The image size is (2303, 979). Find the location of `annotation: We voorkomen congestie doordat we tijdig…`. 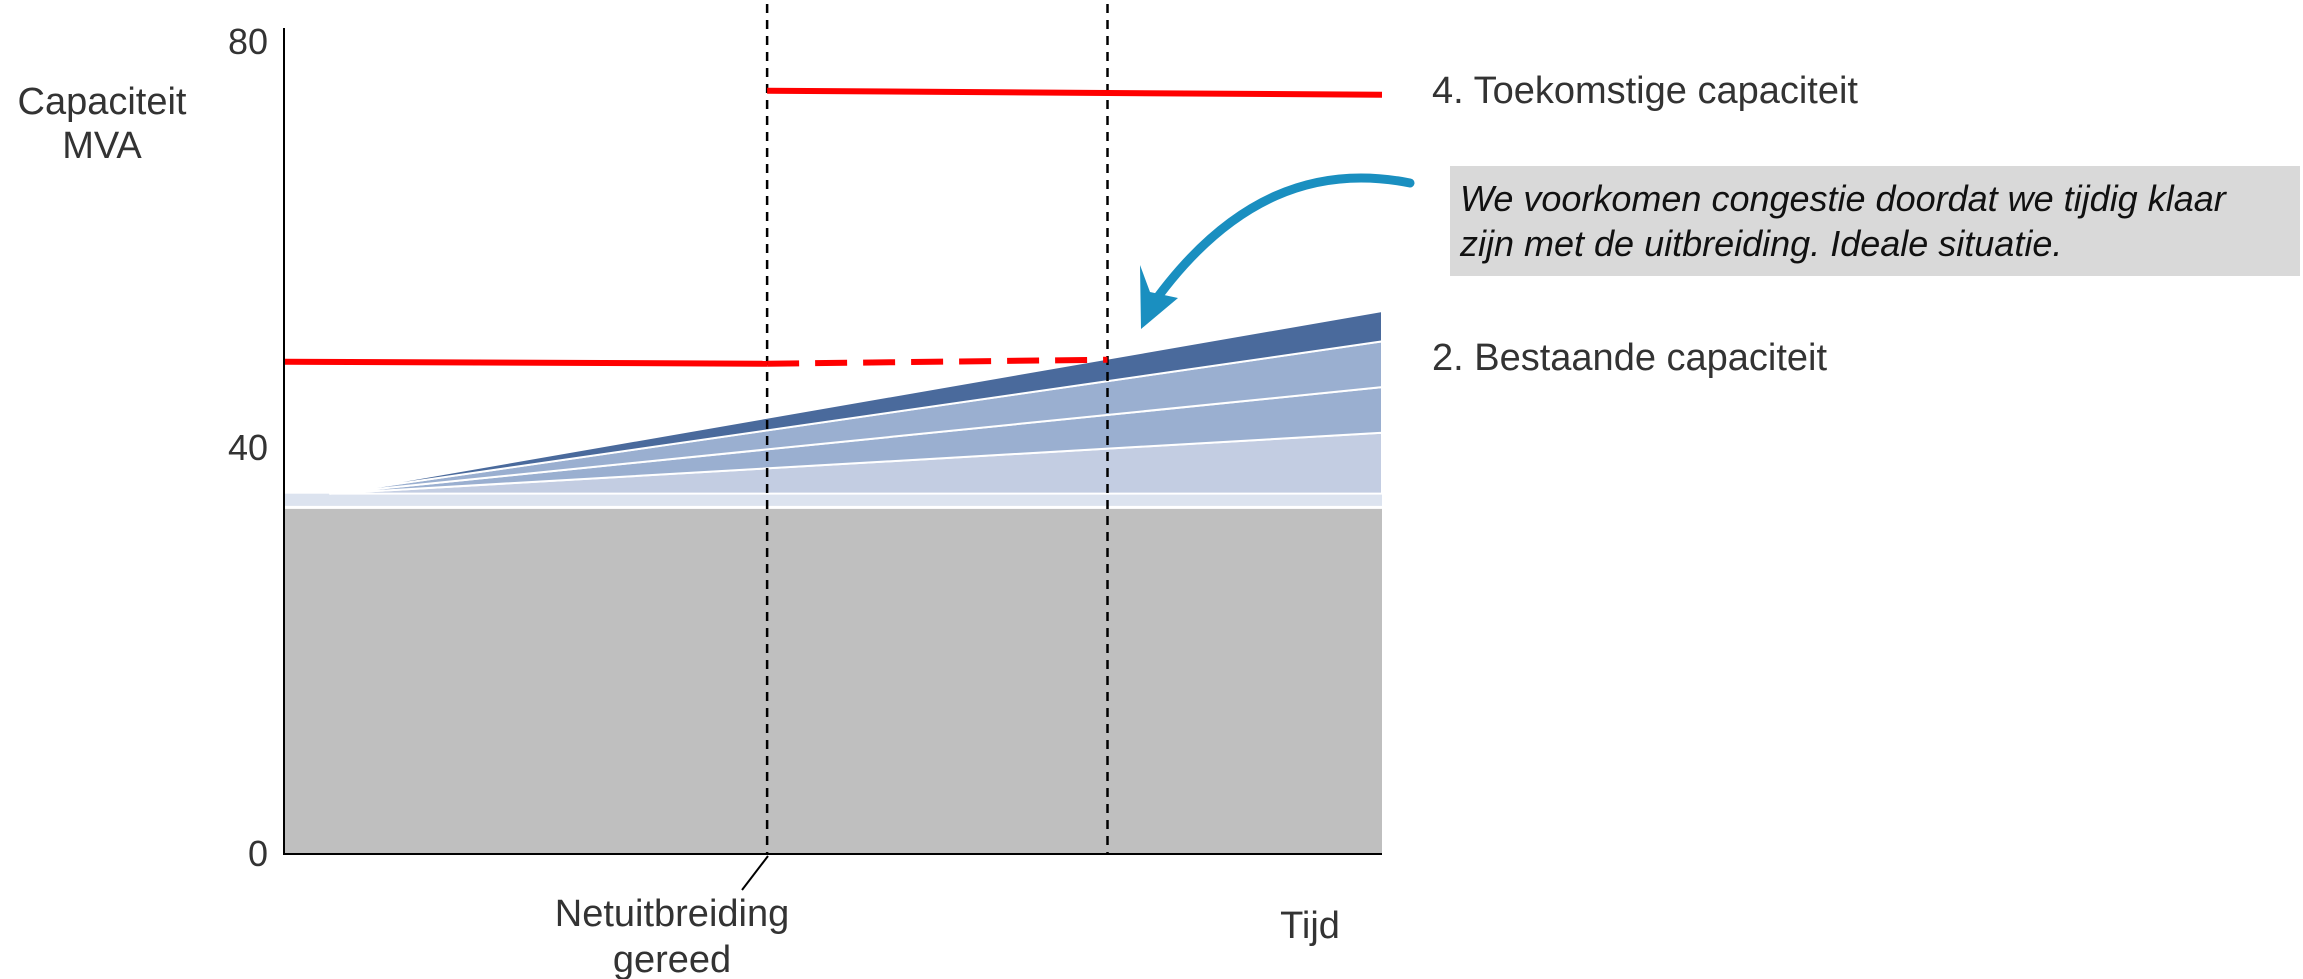

annotation: We voorkomen congestie doordat we tijdig… is located at coordinates (1720, 247).